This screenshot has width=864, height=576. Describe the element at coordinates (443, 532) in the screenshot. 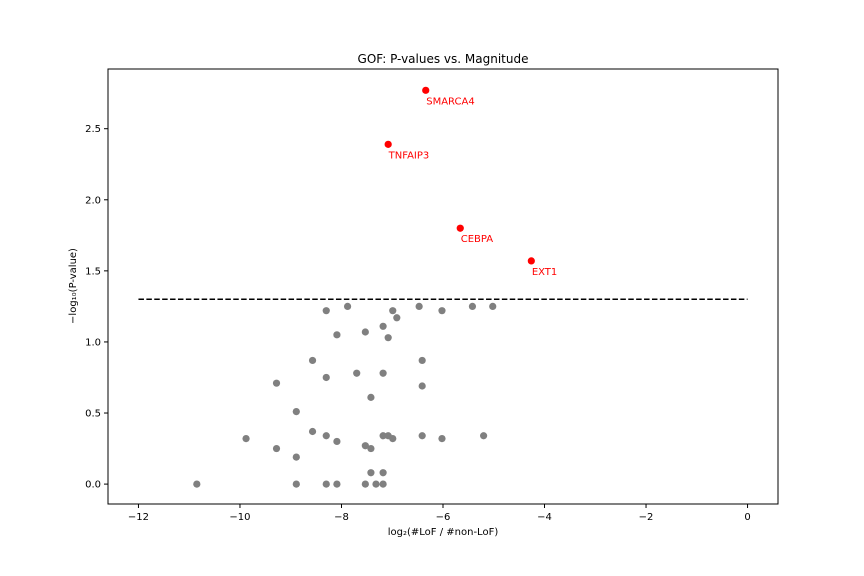

I see `x-axis-label: log₂(#LoF / #non-LoF)` at that location.